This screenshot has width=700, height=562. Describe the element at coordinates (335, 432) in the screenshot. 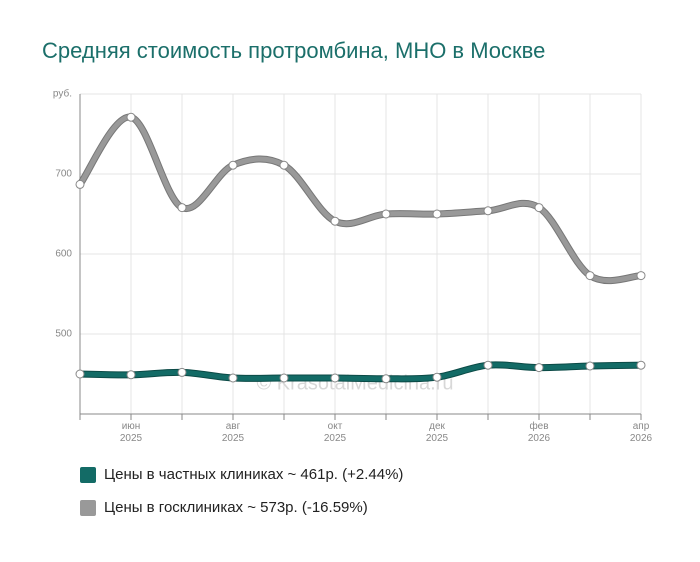

I see `x-tick-label: окт 2025` at that location.